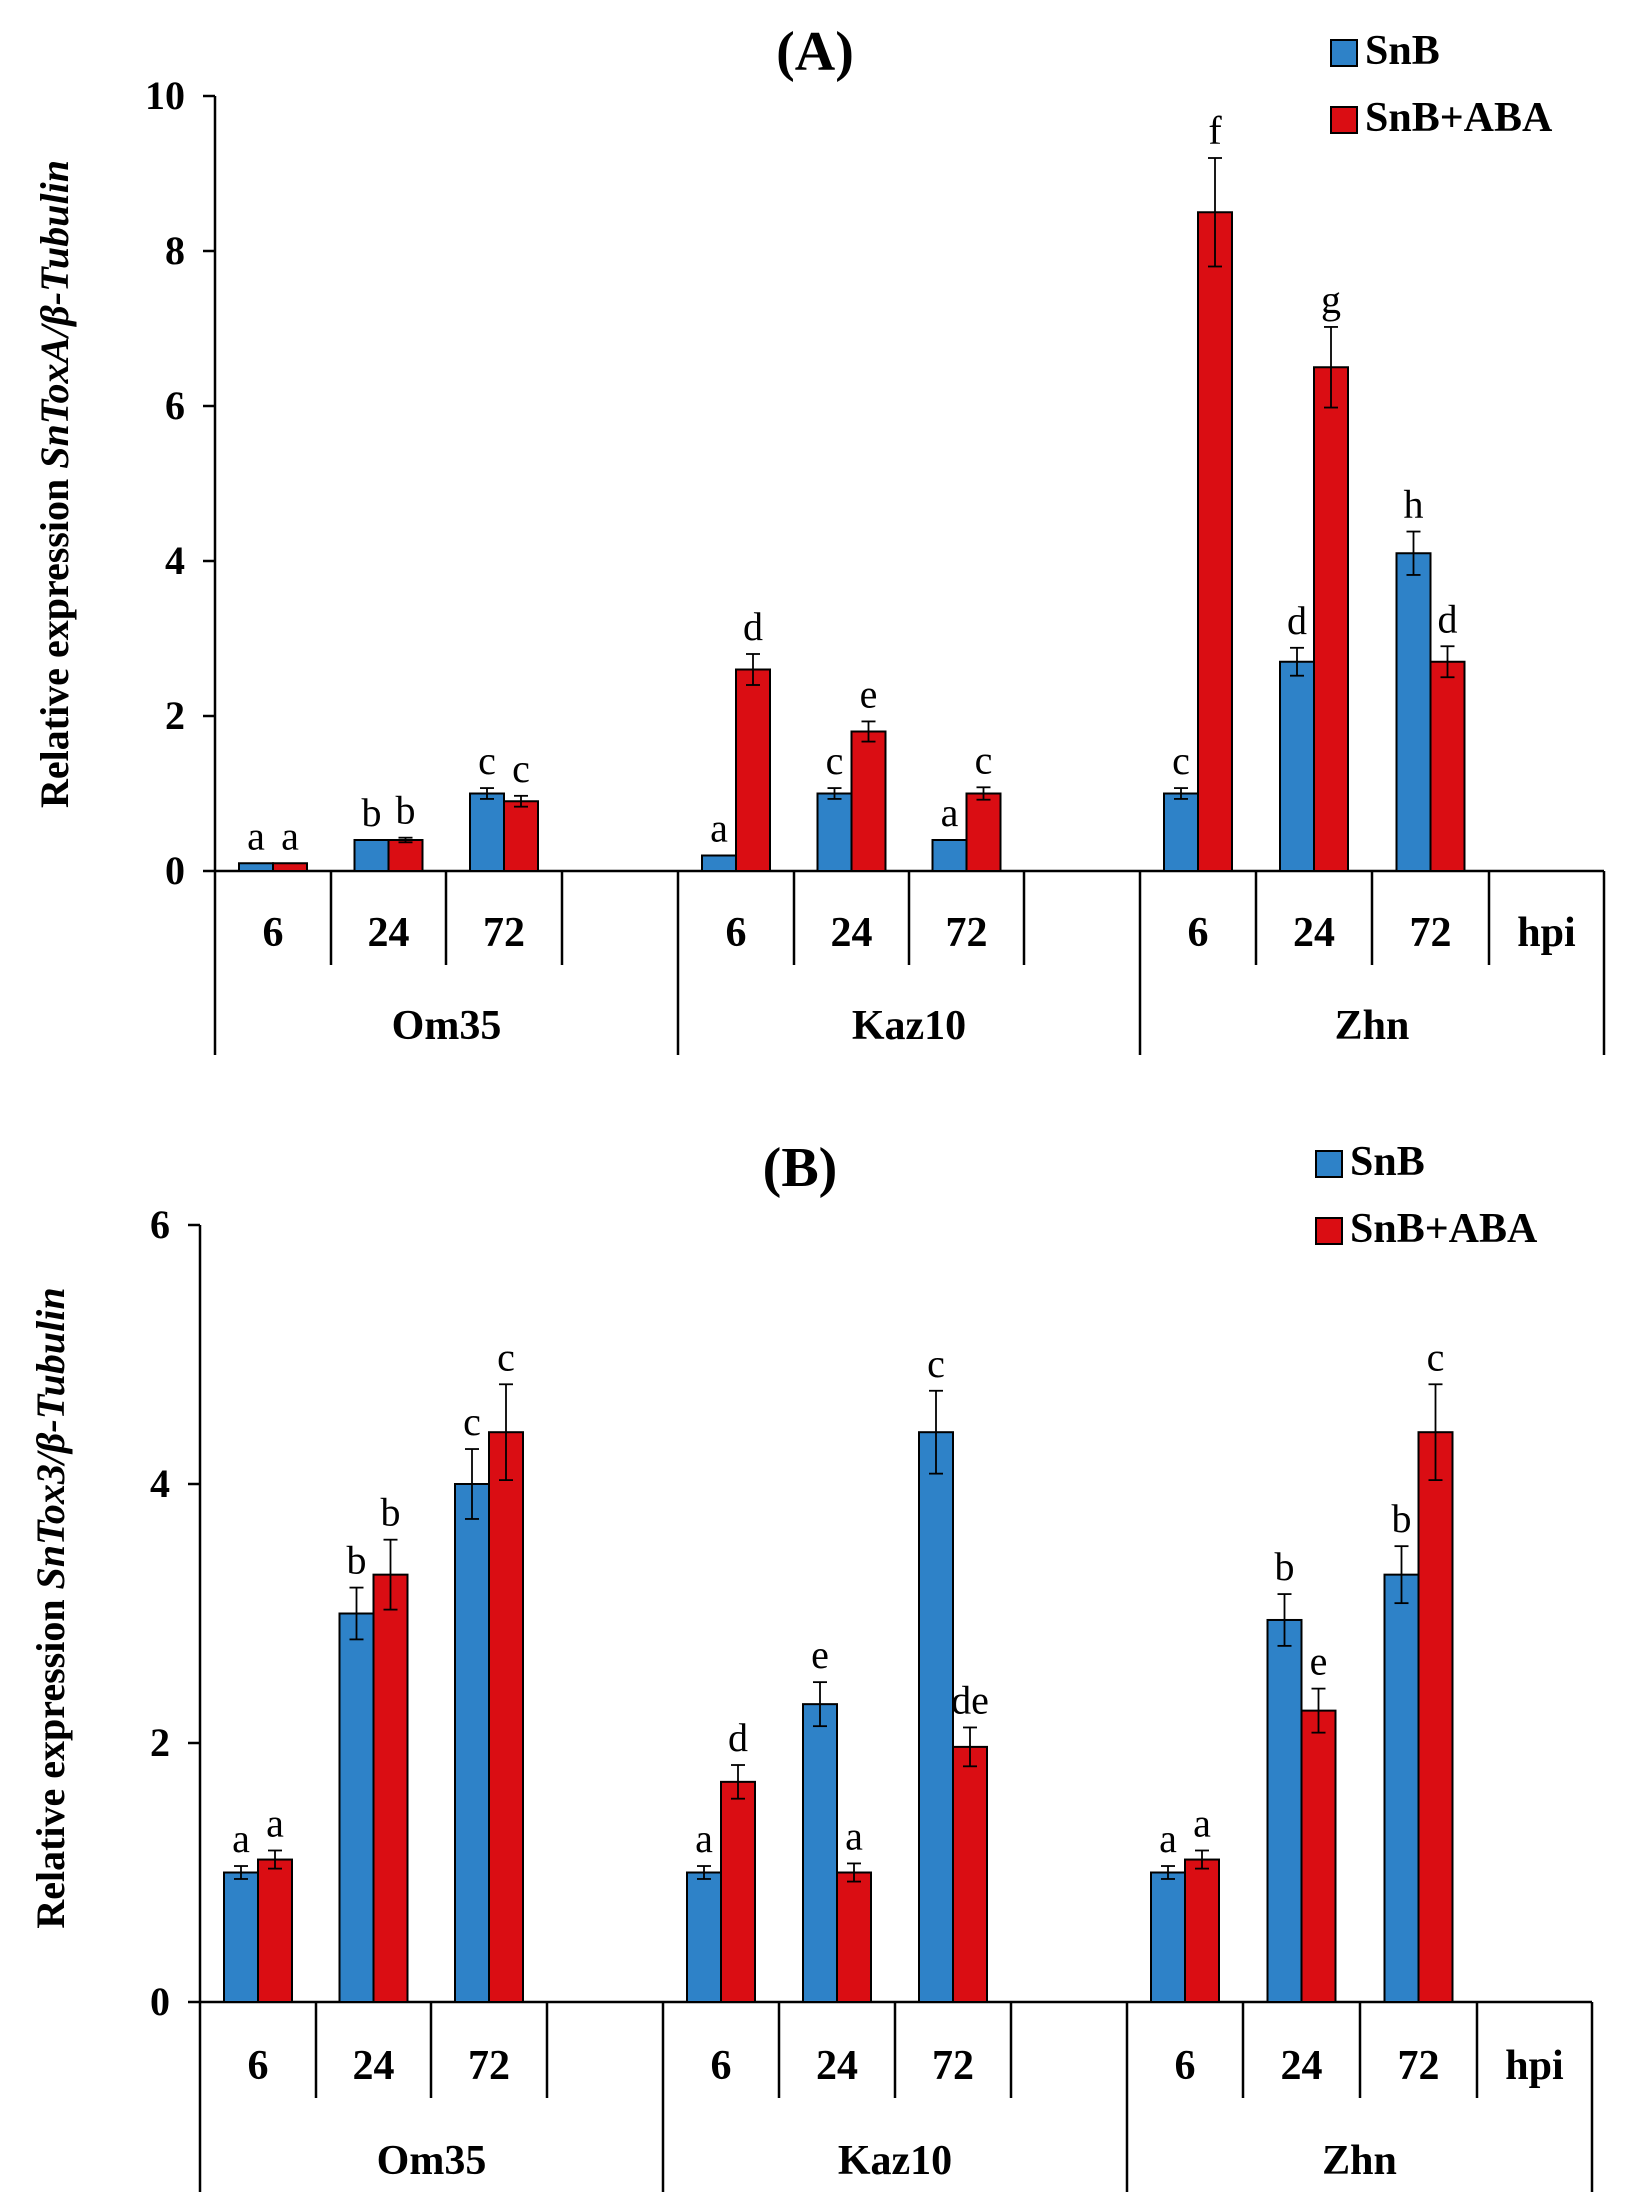 The image size is (1629, 2212). Describe the element at coordinates (447, 1026) in the screenshot. I see `x-group-label: Om35` at that location.